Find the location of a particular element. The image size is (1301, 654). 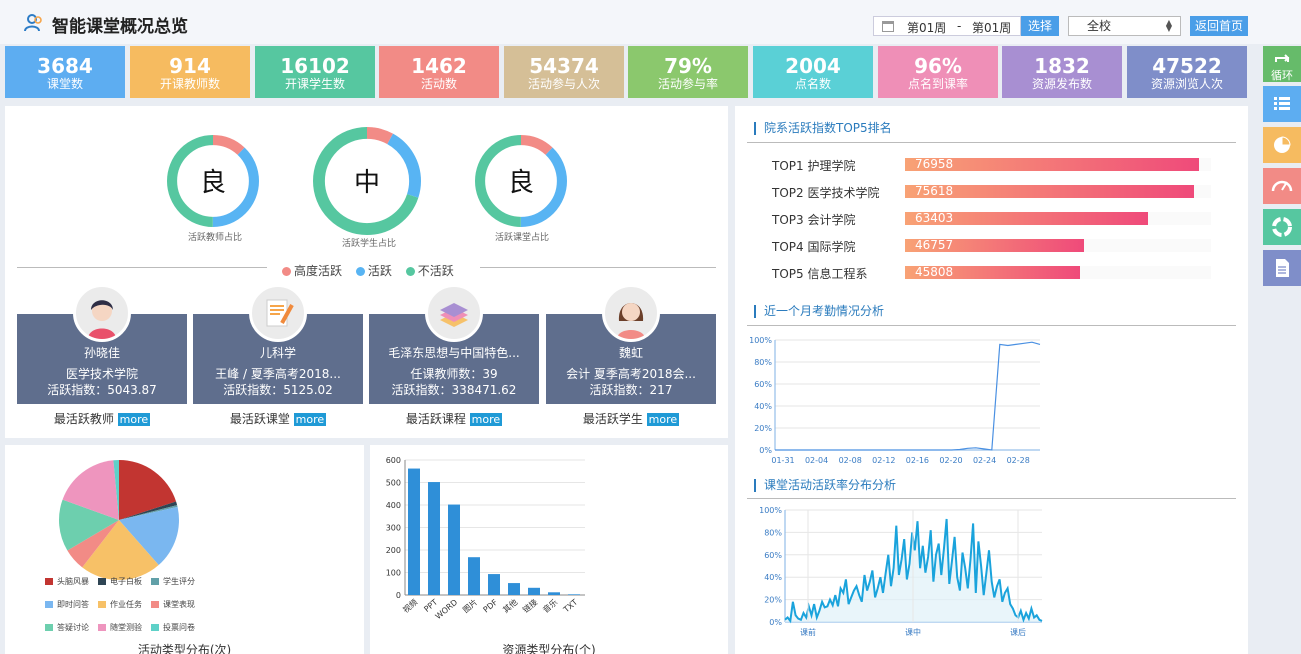

pie-legend-item: 即时问答 is located at coordinates (67, 604).